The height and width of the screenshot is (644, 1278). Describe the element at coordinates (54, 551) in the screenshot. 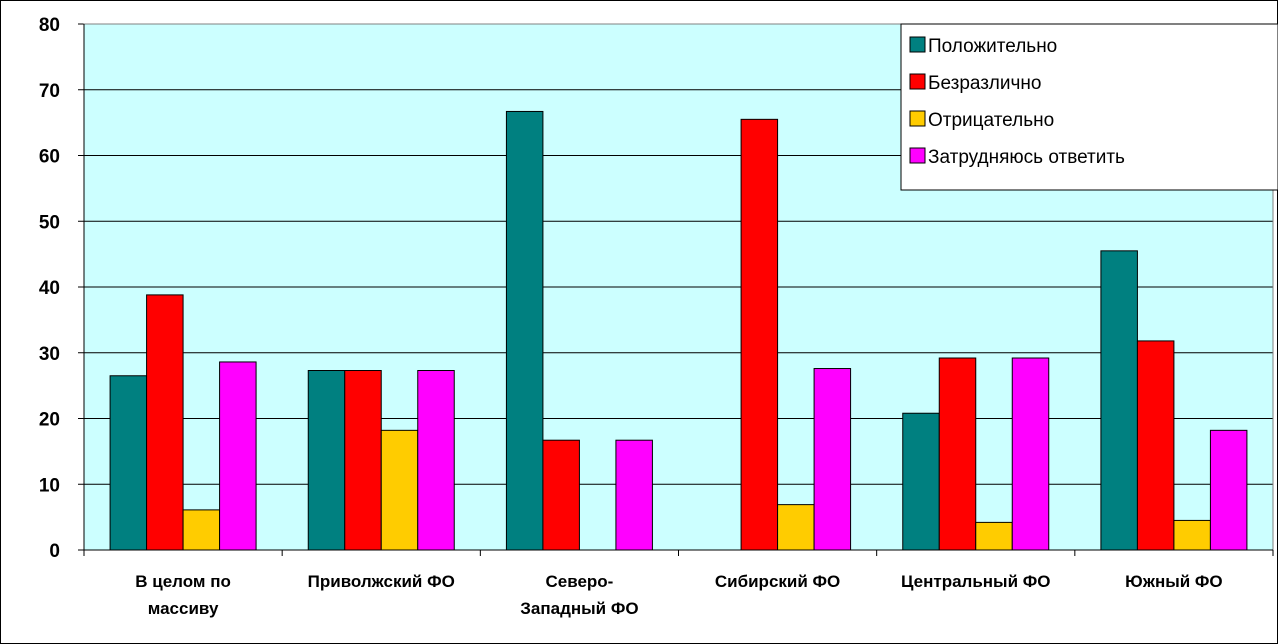

I see `y-tick-label: 0` at that location.